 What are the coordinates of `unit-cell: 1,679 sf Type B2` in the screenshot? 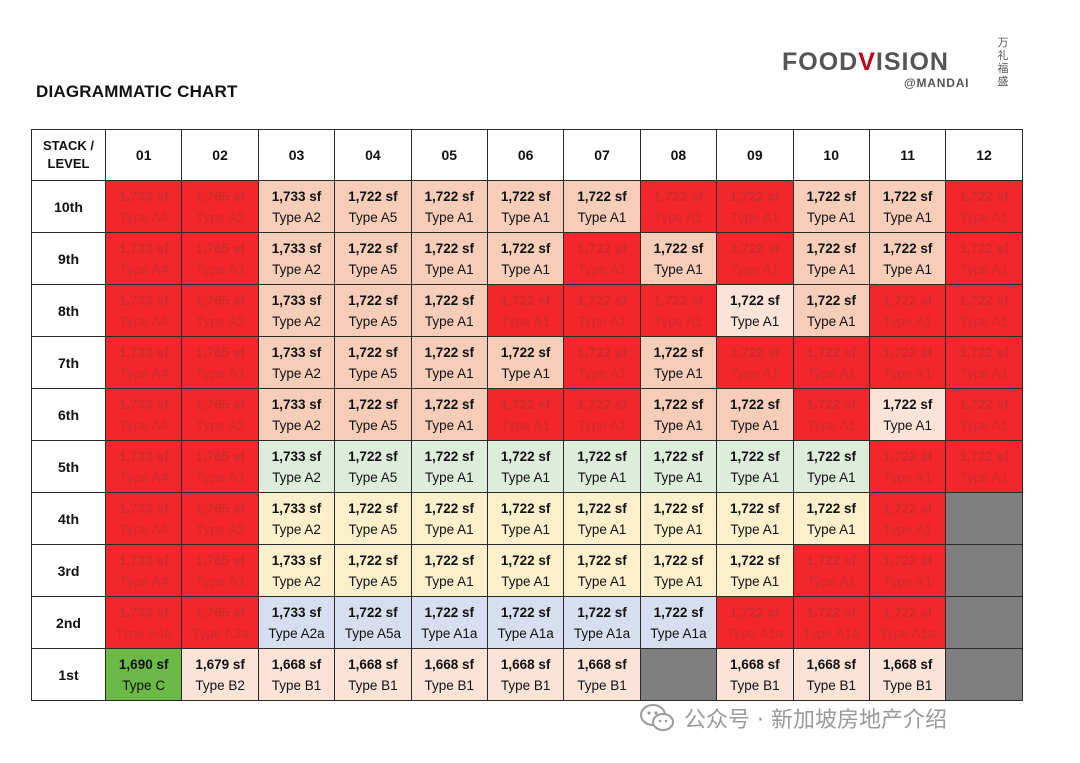 It's located at (220, 674).